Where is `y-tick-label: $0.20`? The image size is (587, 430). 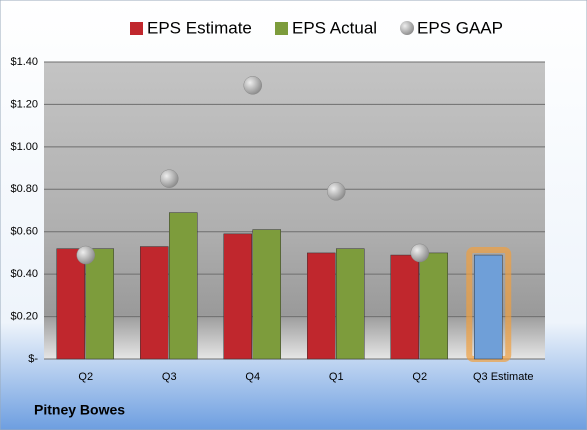
y-tick-label: $0.20 is located at coordinates (24, 316).